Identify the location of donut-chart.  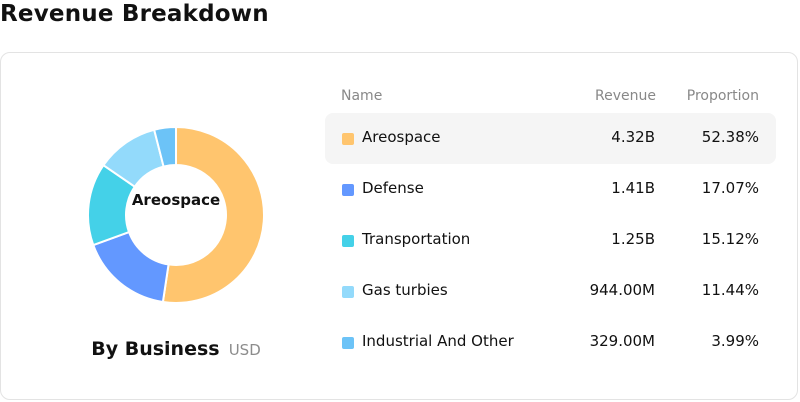
(176, 215).